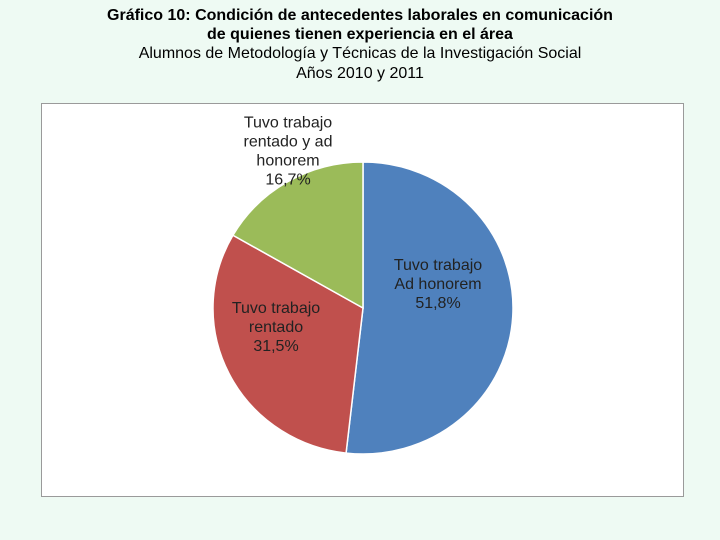 The width and height of the screenshot is (720, 540). I want to click on pie-slice-label: Tuvo trabajo Ad honorem 51,8%, so click(438, 284).